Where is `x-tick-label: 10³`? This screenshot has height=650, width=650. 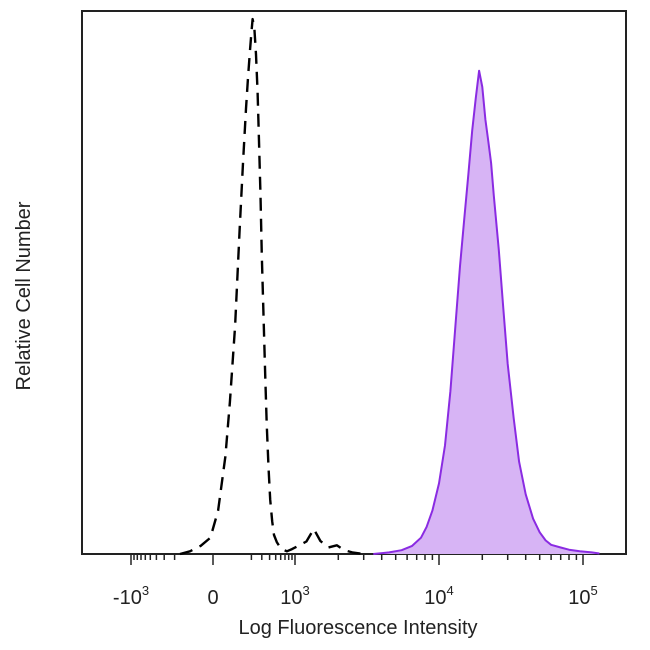
x-tick-label: 10³ is located at coordinates (294, 596).